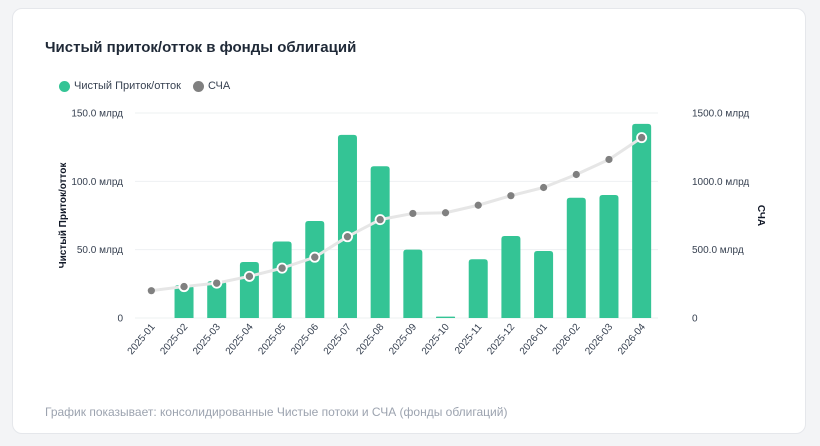  I want to click on legend: Чистый Приток/отток СЧА, so click(150, 86).